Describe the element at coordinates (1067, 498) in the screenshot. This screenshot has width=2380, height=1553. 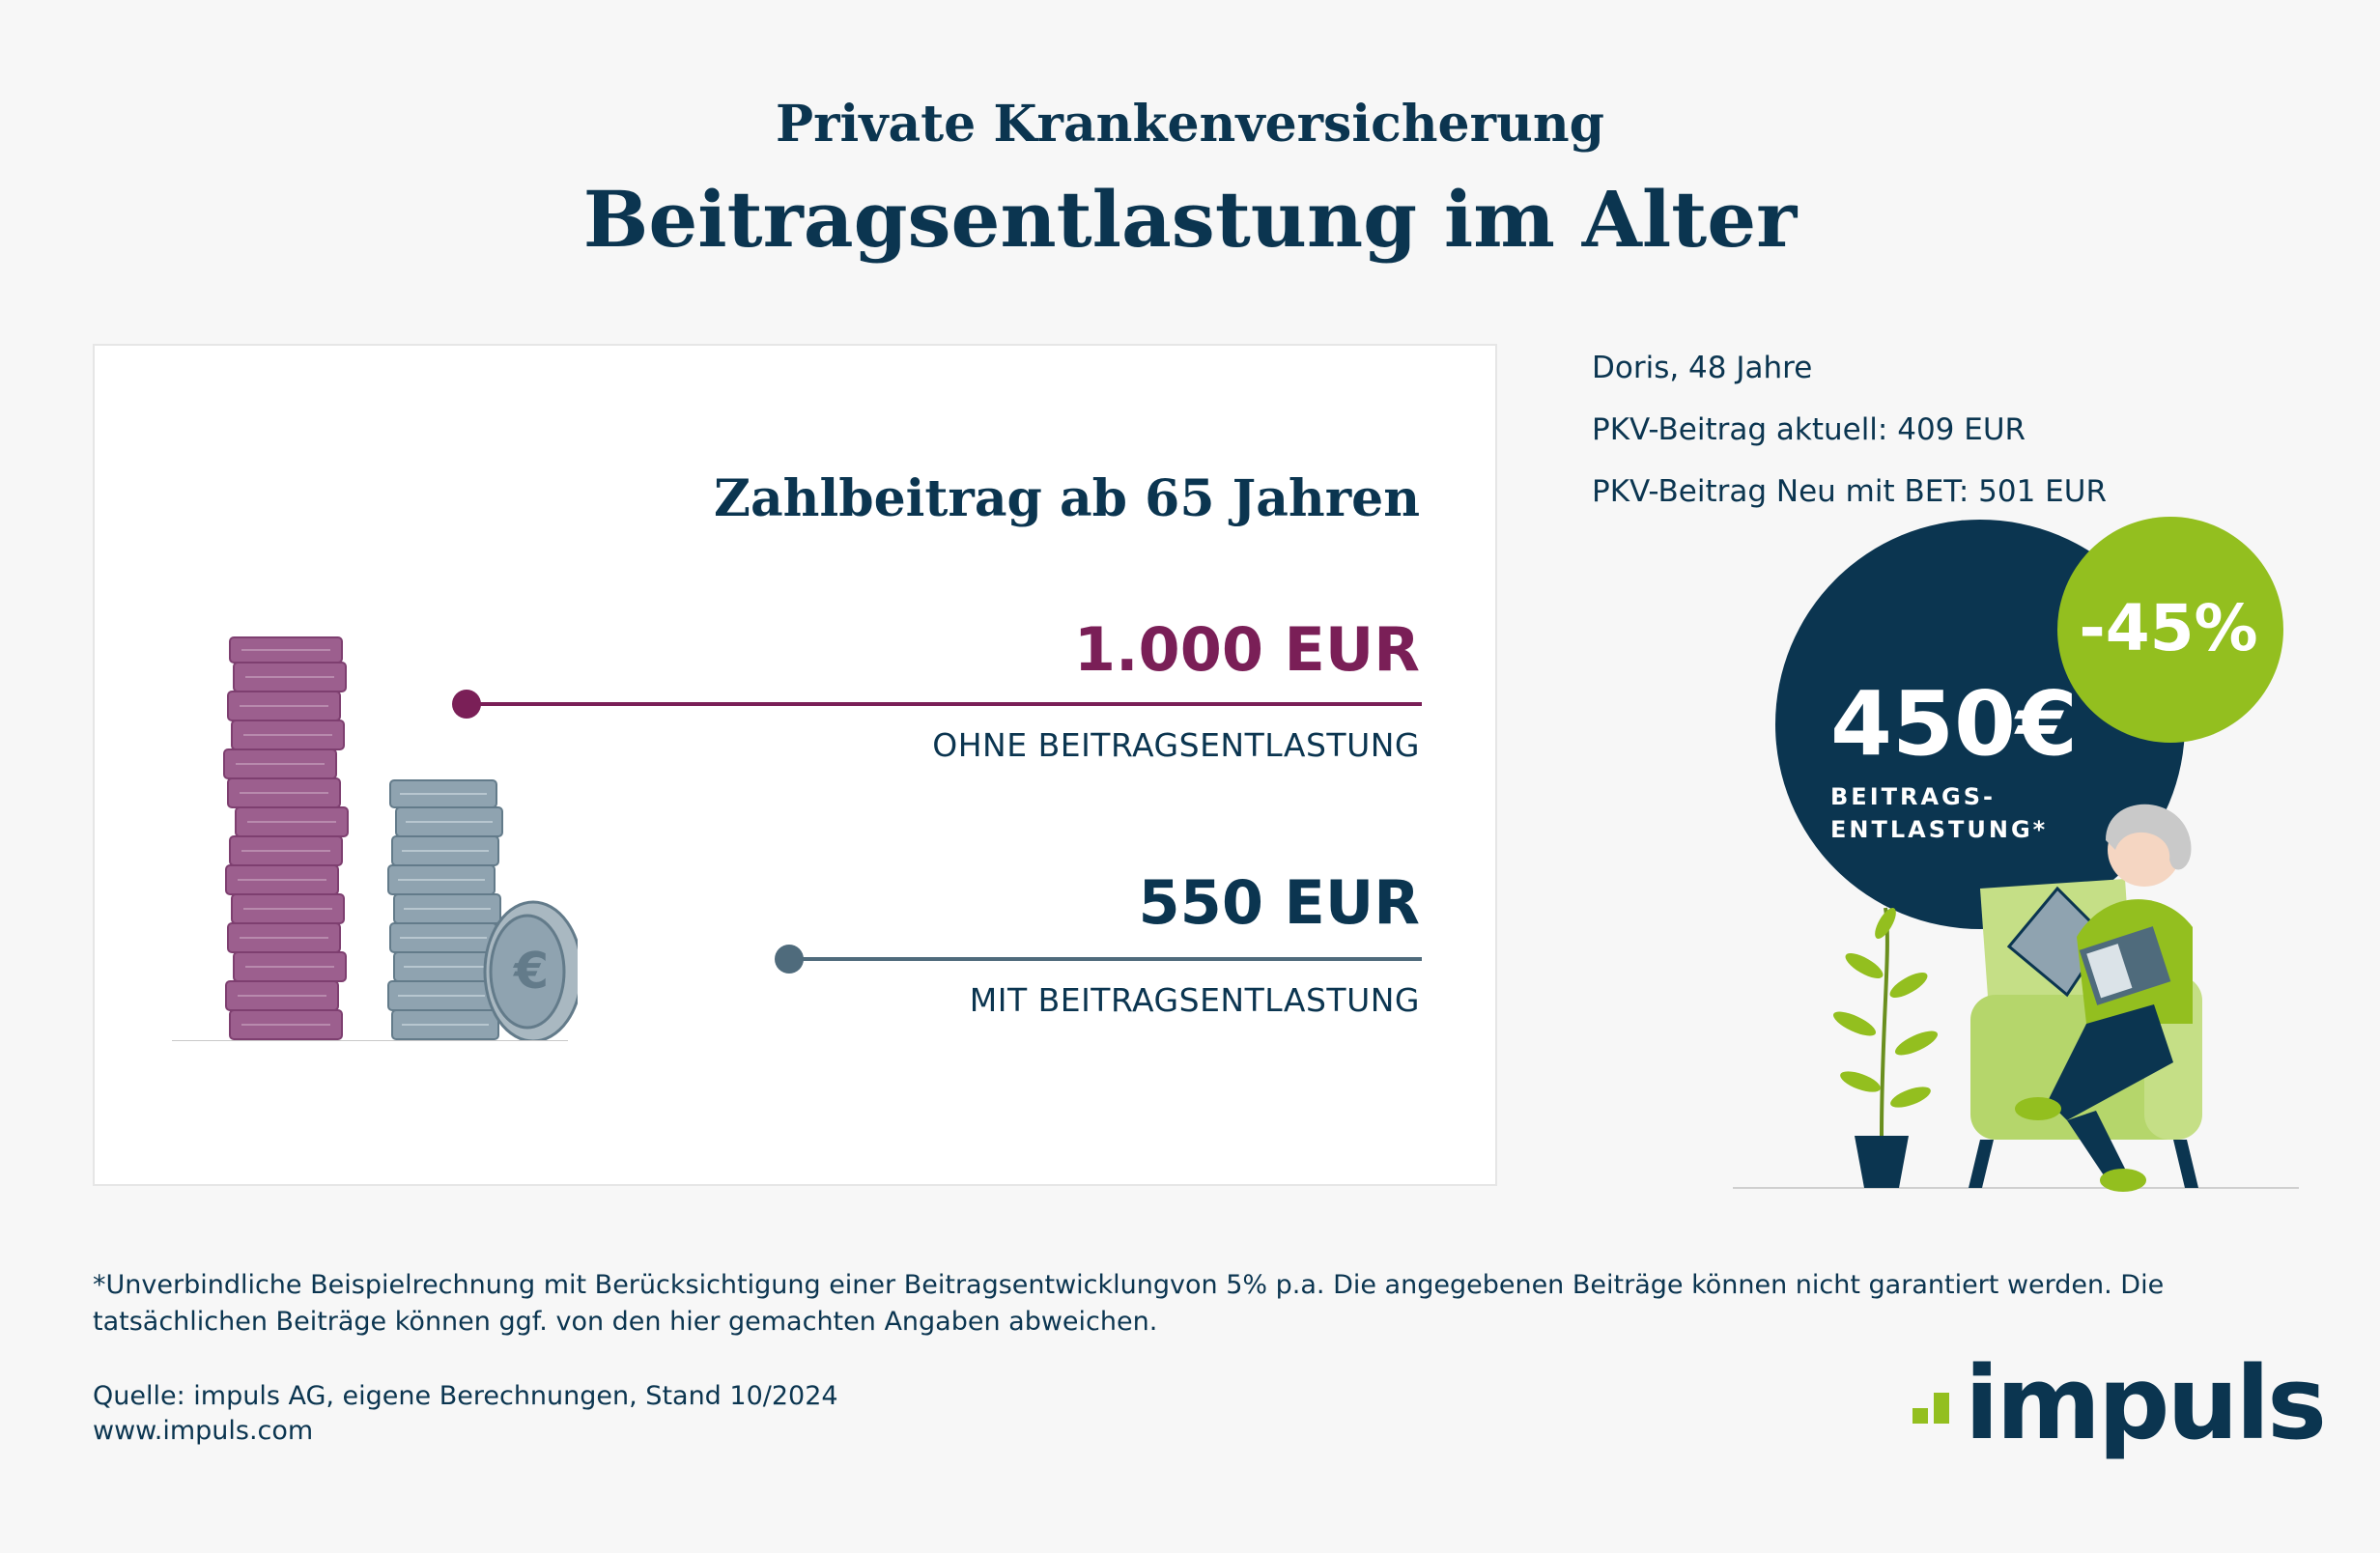
I see `card-heading: Zahlbeitrag ab 65 Jahren` at that location.